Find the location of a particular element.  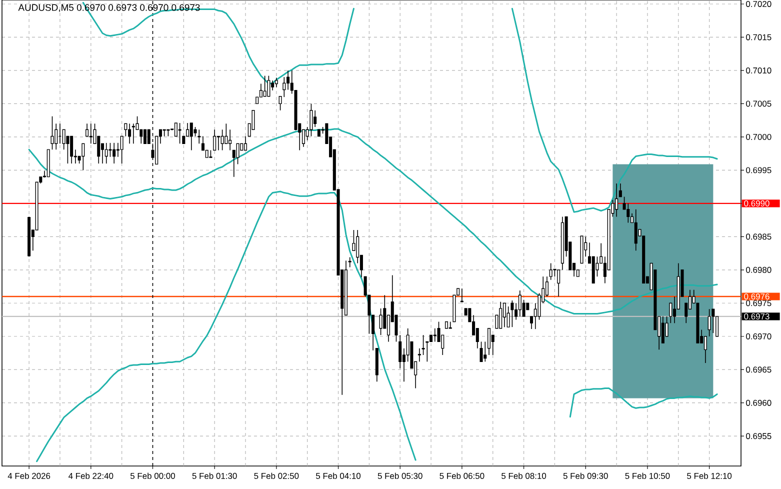

y-tick-label: 0.6955 is located at coordinates (759, 436).